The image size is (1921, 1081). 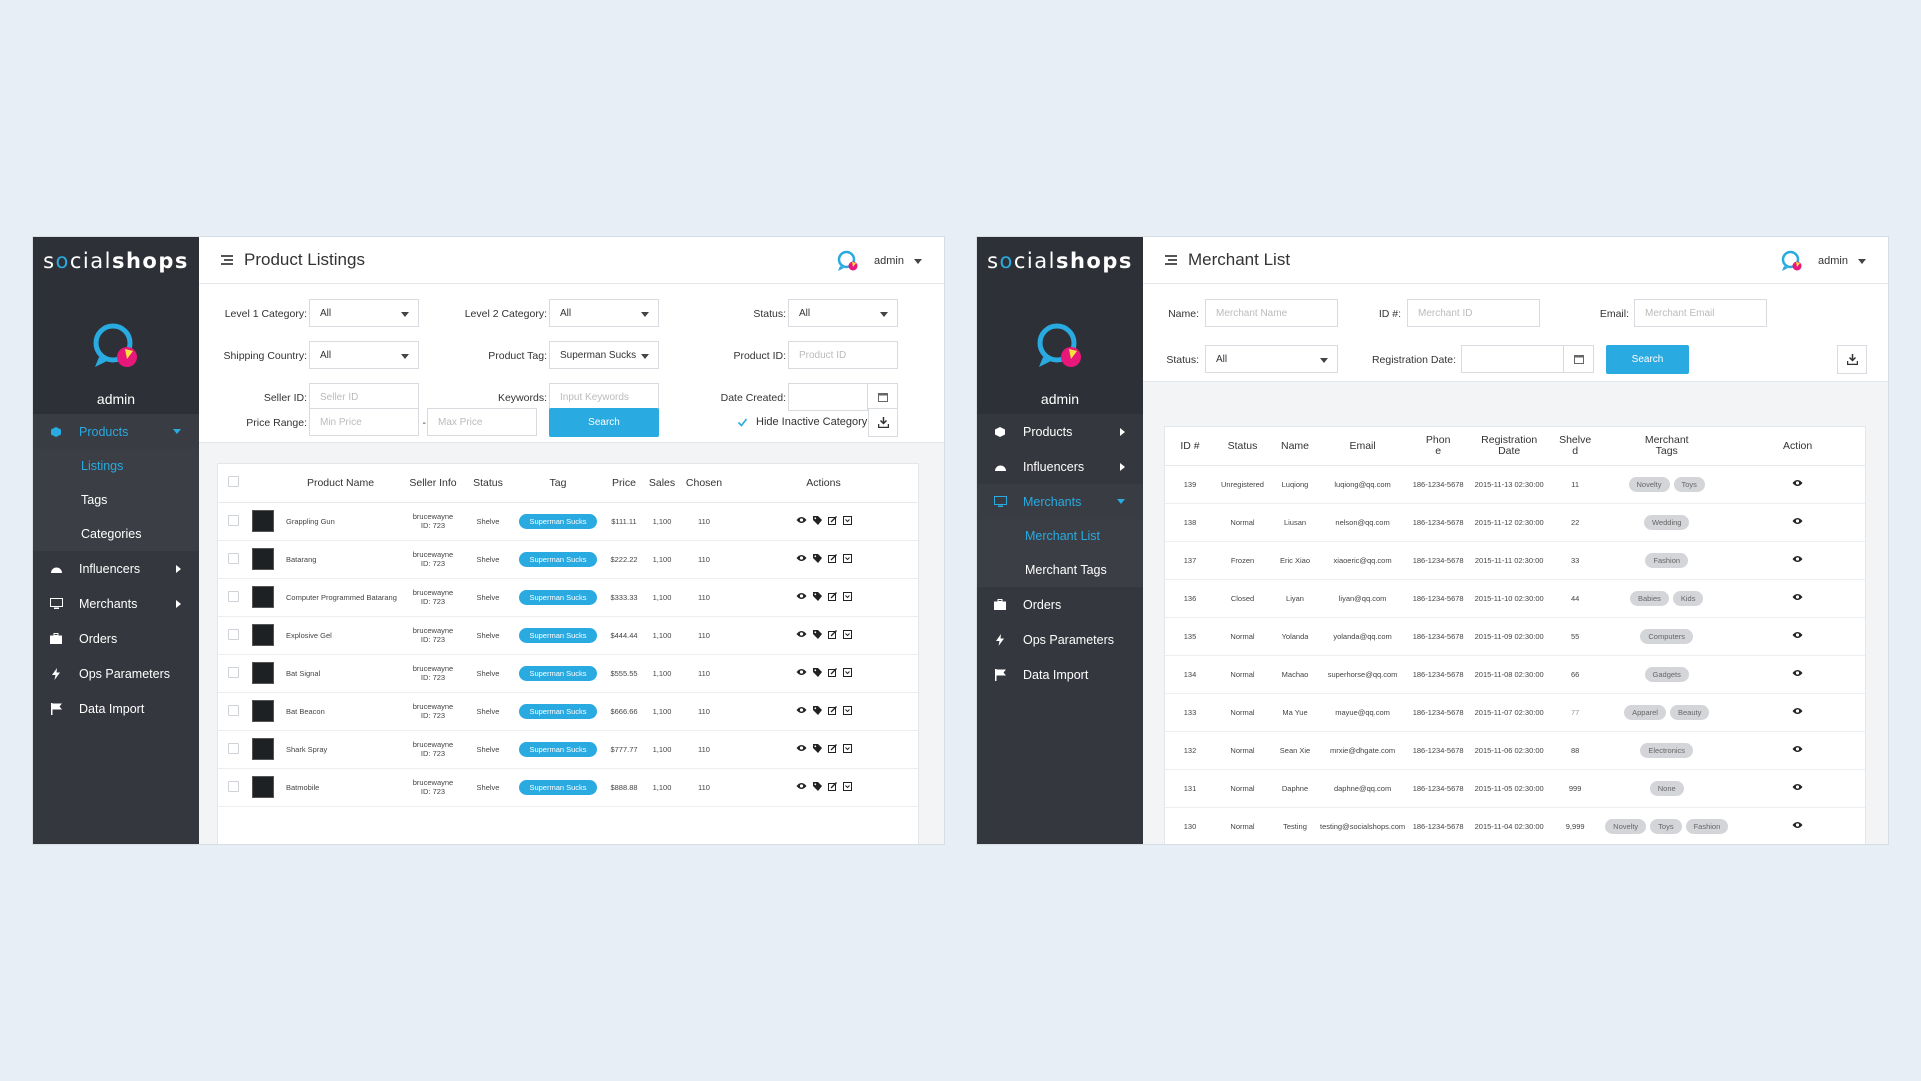 I want to click on merchant-tag-pill: None, so click(x=1666, y=788).